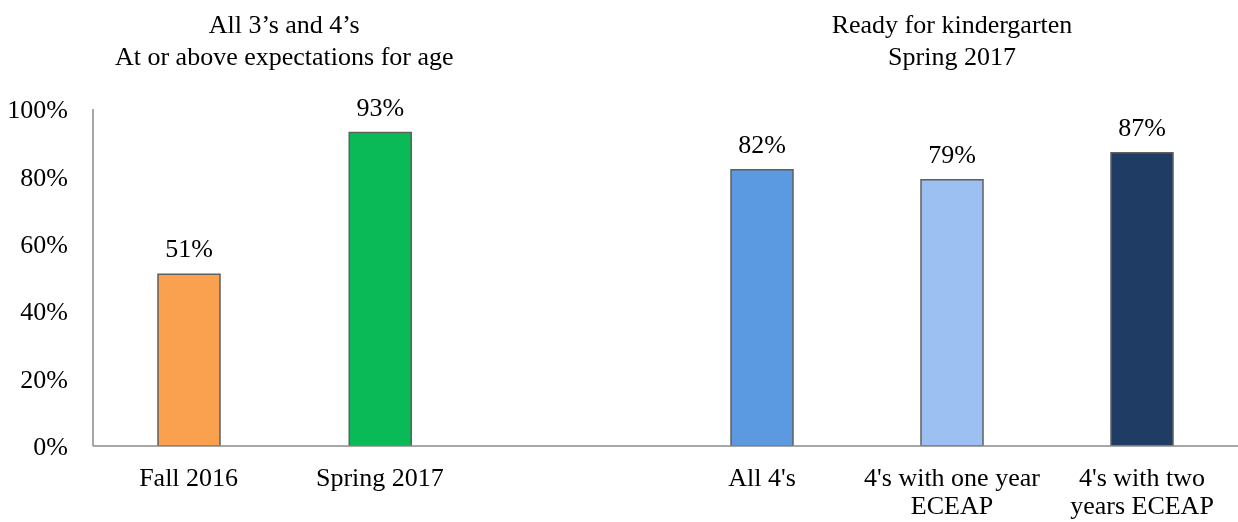 This screenshot has width=1238, height=522. What do you see at coordinates (762, 477) in the screenshot?
I see `x-tick-label: All 4's` at bounding box center [762, 477].